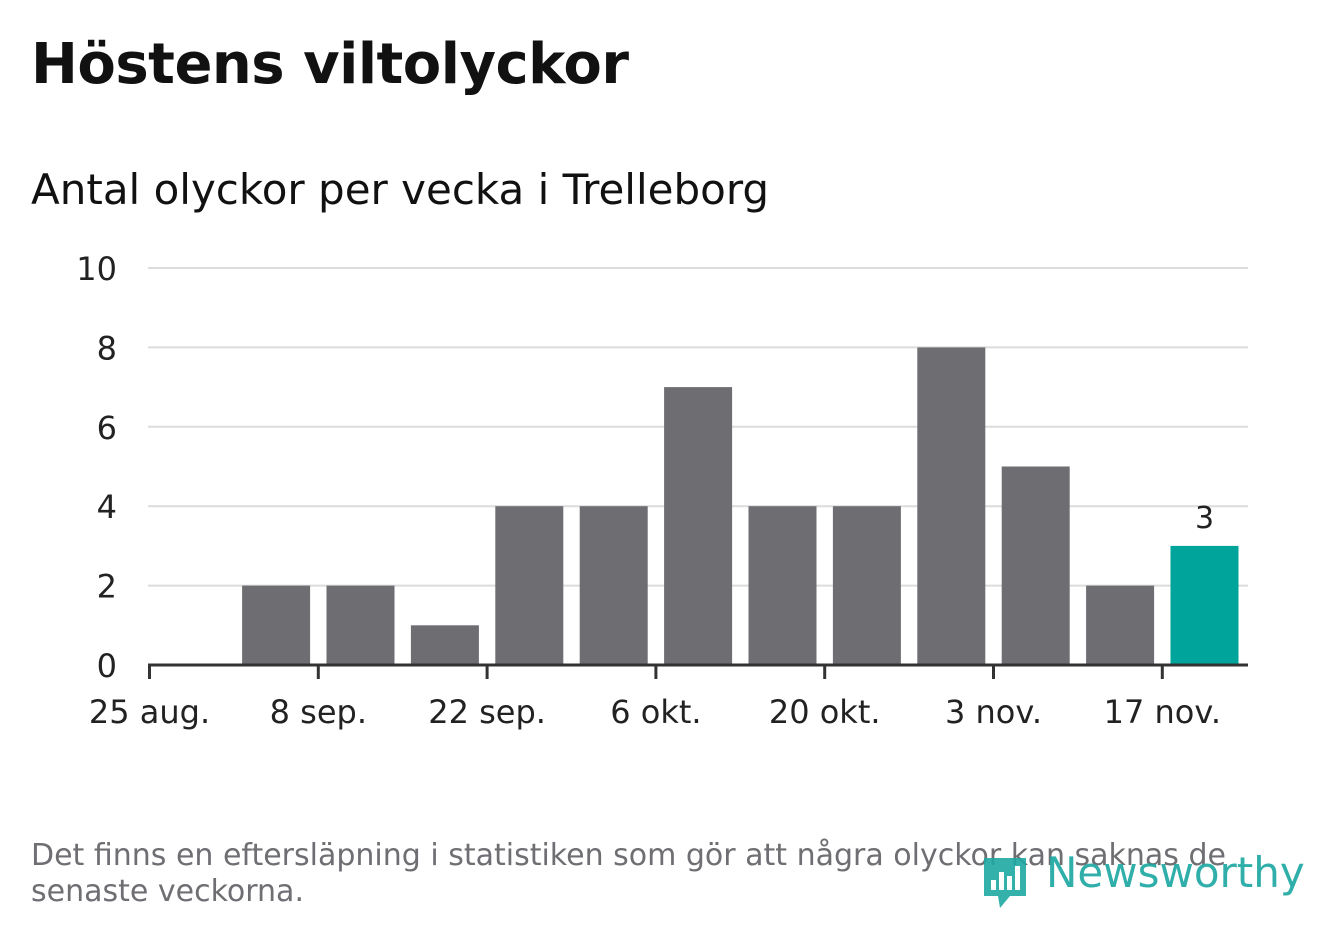 The image size is (1322, 939). What do you see at coordinates (330, 64) in the screenshot?
I see `chart-title: Höstens viltolyckor` at bounding box center [330, 64].